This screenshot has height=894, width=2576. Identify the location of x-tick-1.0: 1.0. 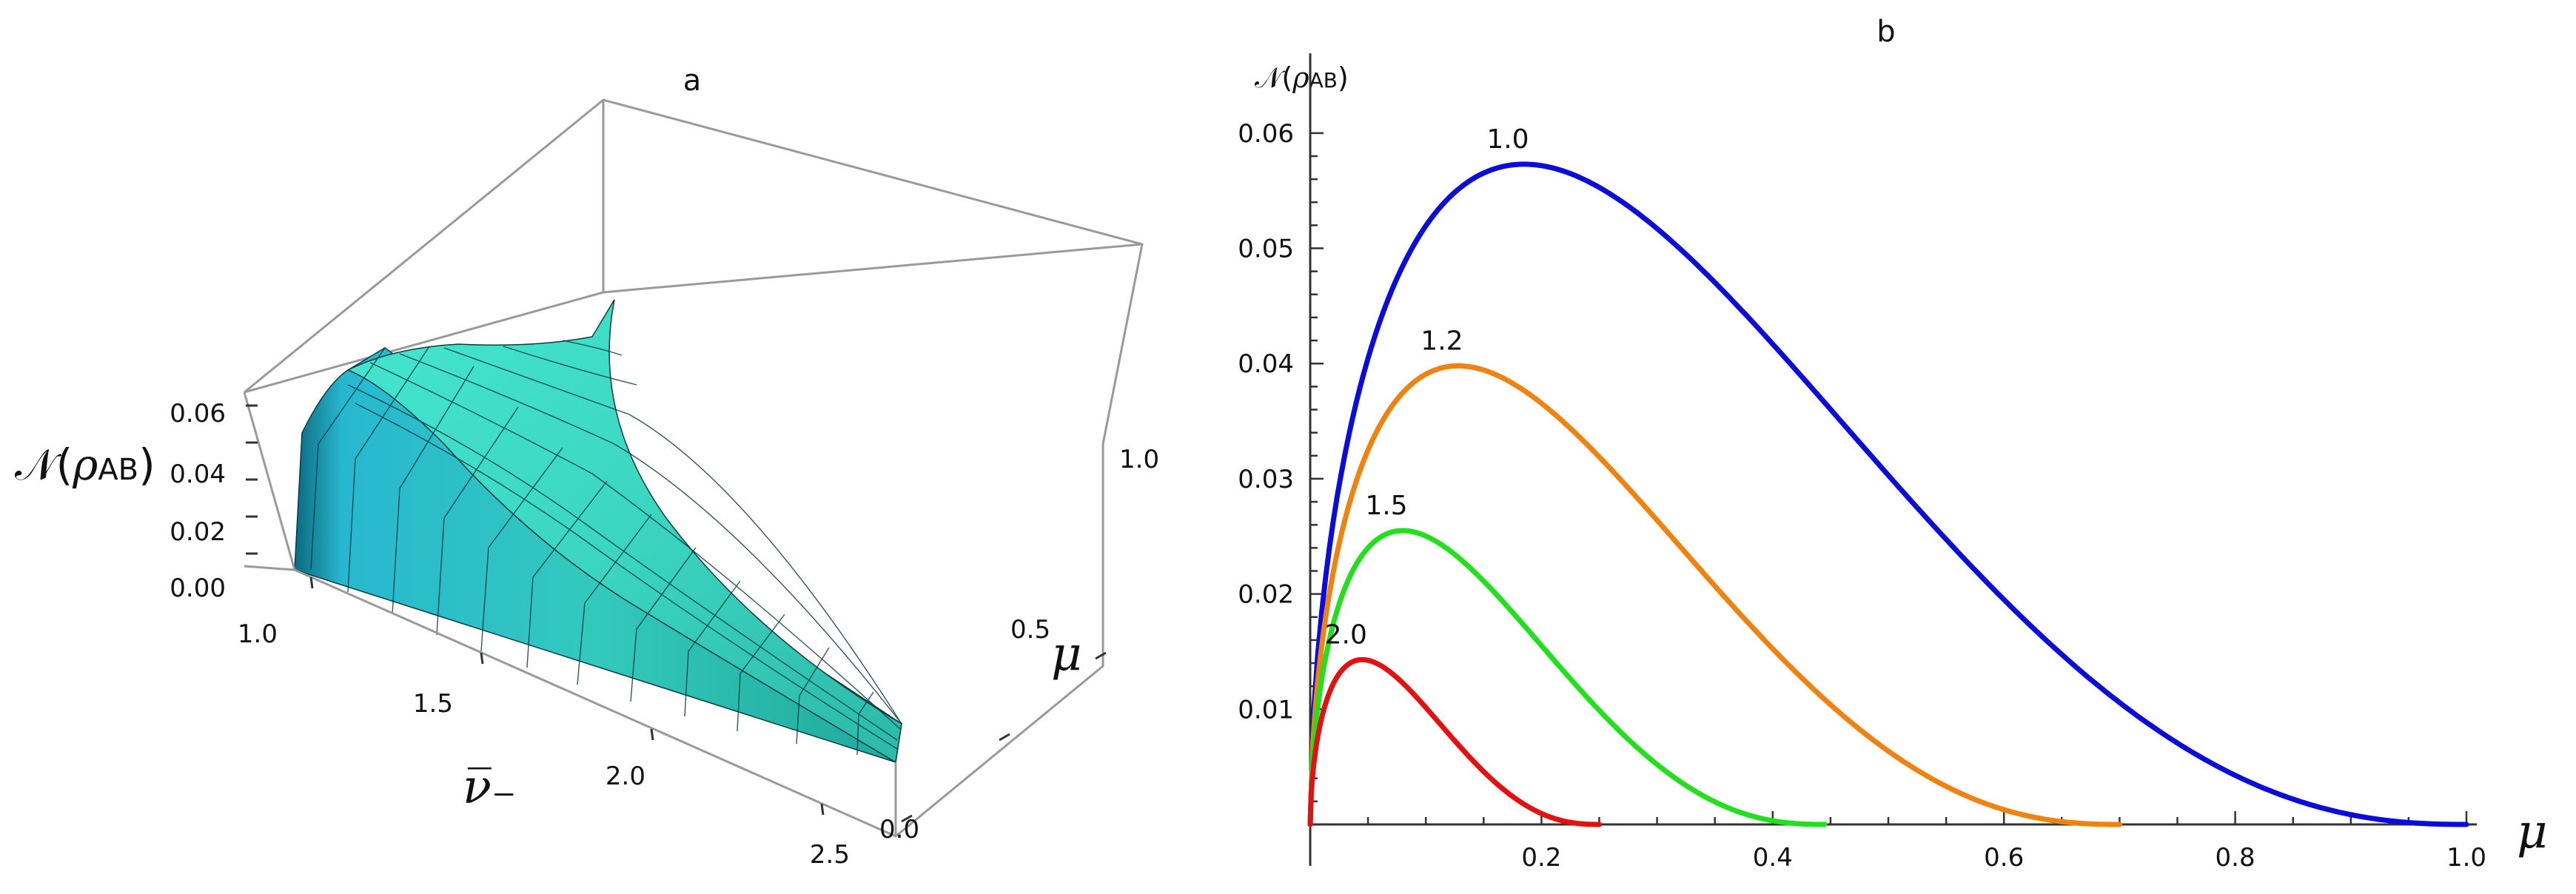
(258, 634).